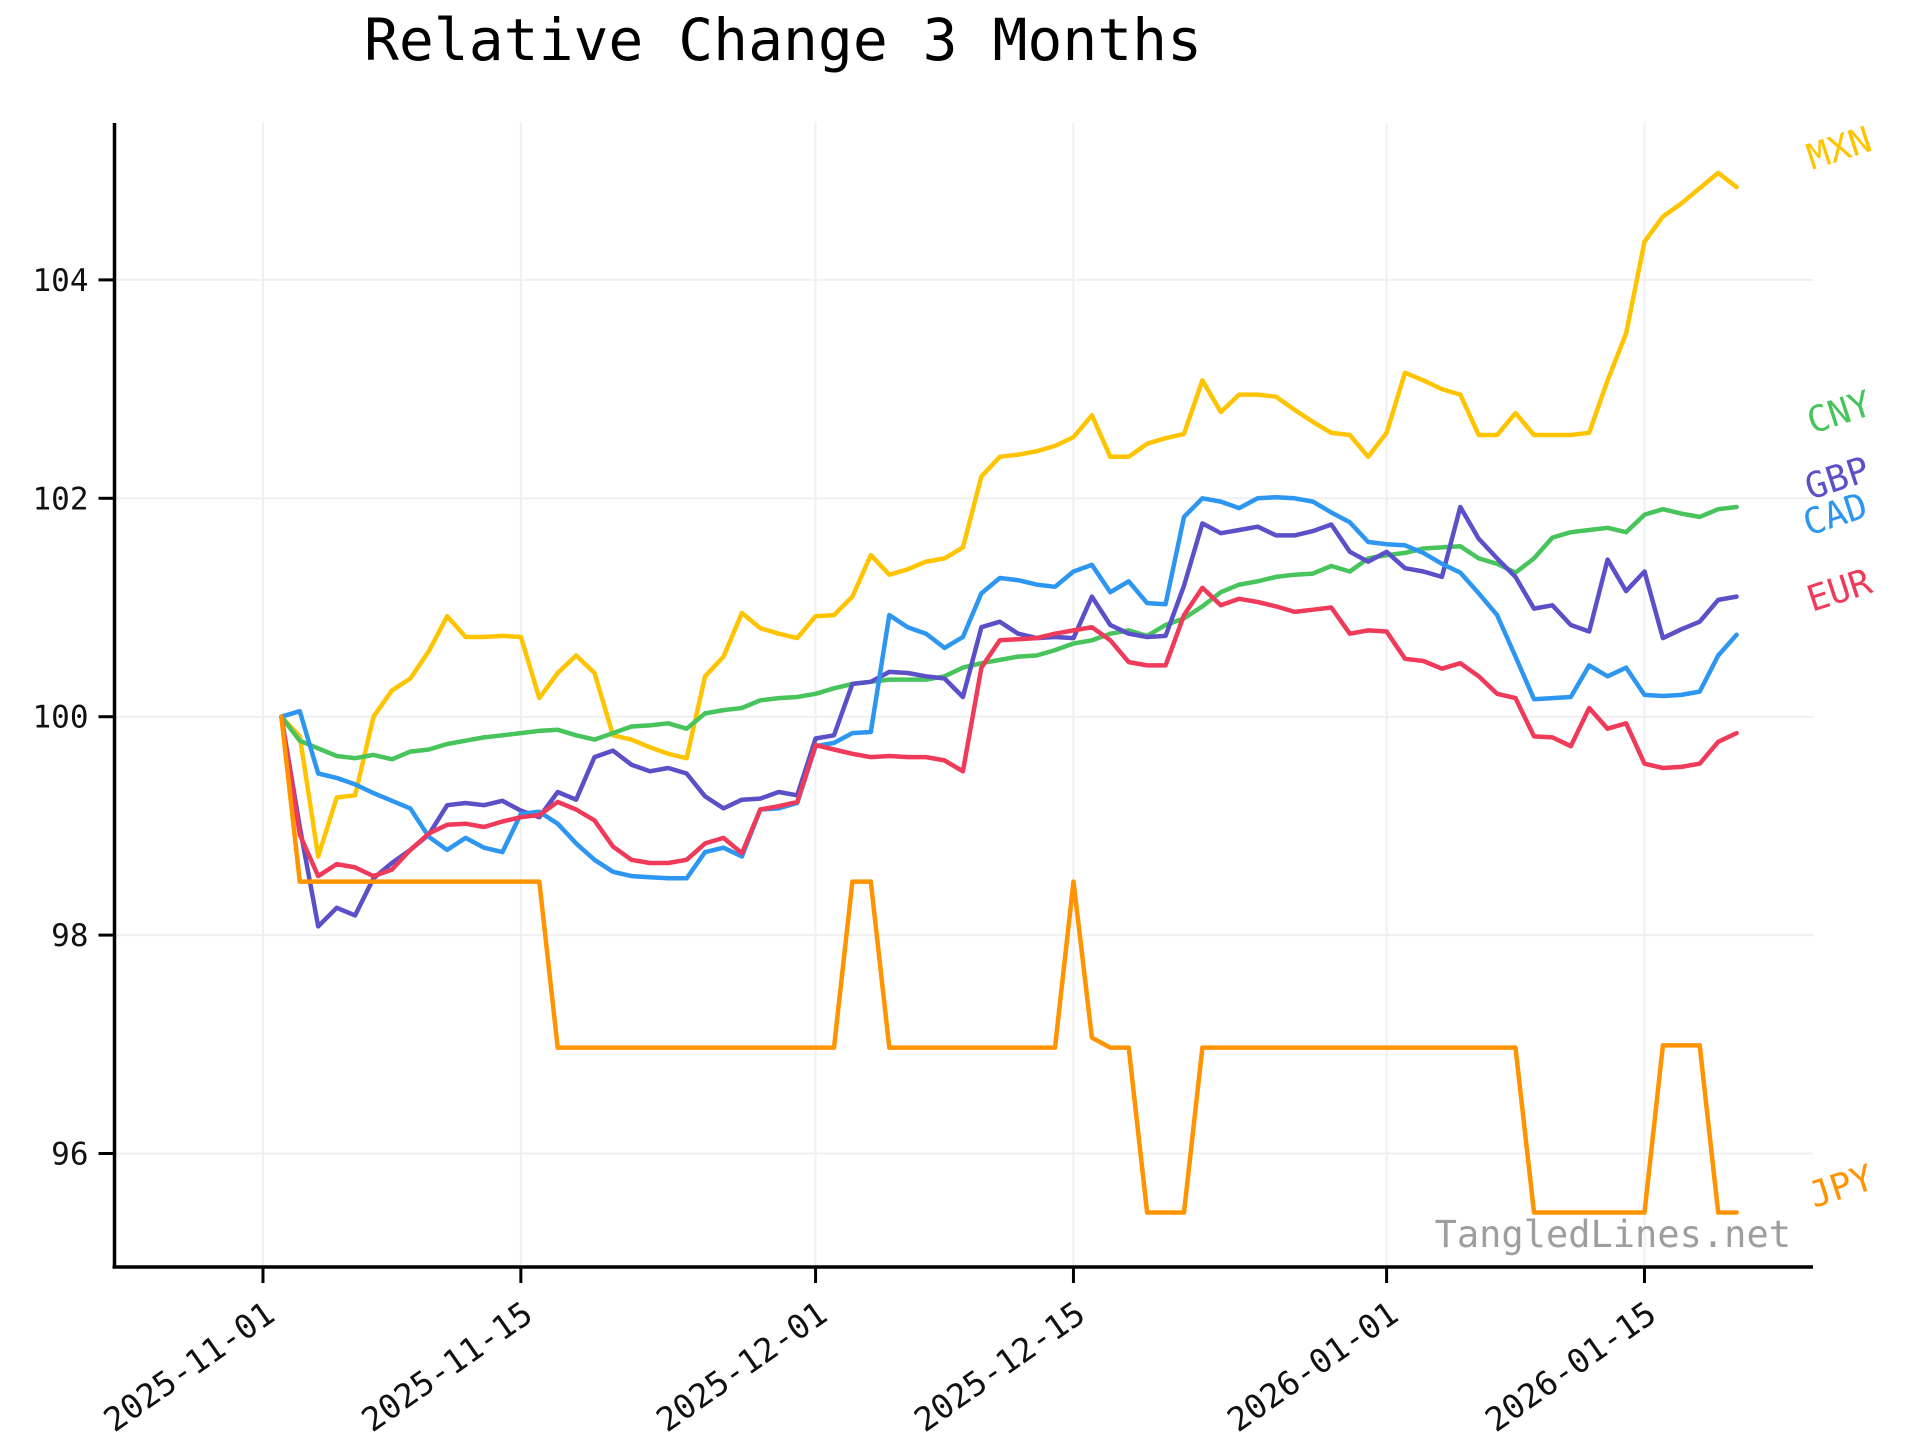 Image resolution: width=1920 pixels, height=1440 pixels. What do you see at coordinates (783, 40) in the screenshot?
I see `chart-title: Relative Change 3 Months` at bounding box center [783, 40].